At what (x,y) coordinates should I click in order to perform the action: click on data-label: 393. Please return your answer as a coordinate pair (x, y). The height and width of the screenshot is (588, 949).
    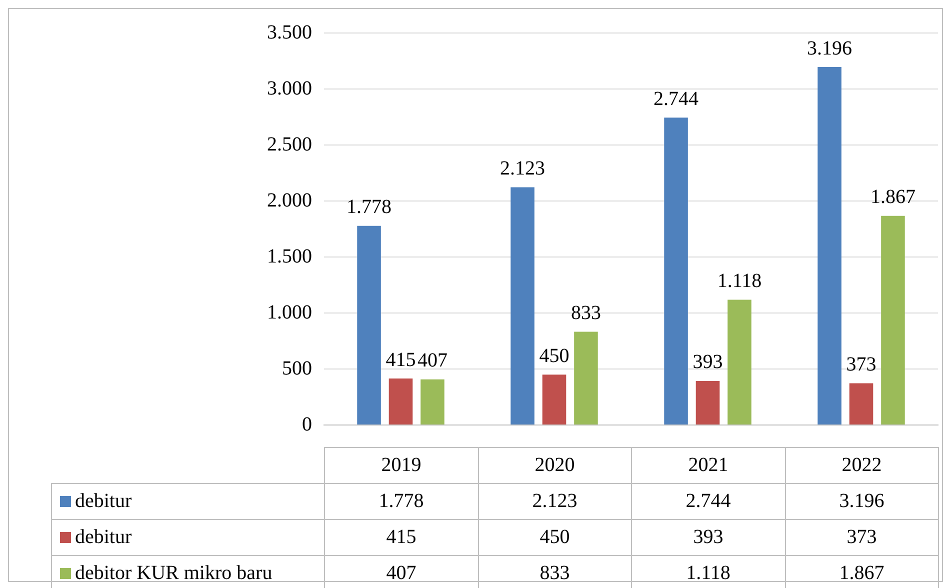
    Looking at the image, I should click on (708, 538).